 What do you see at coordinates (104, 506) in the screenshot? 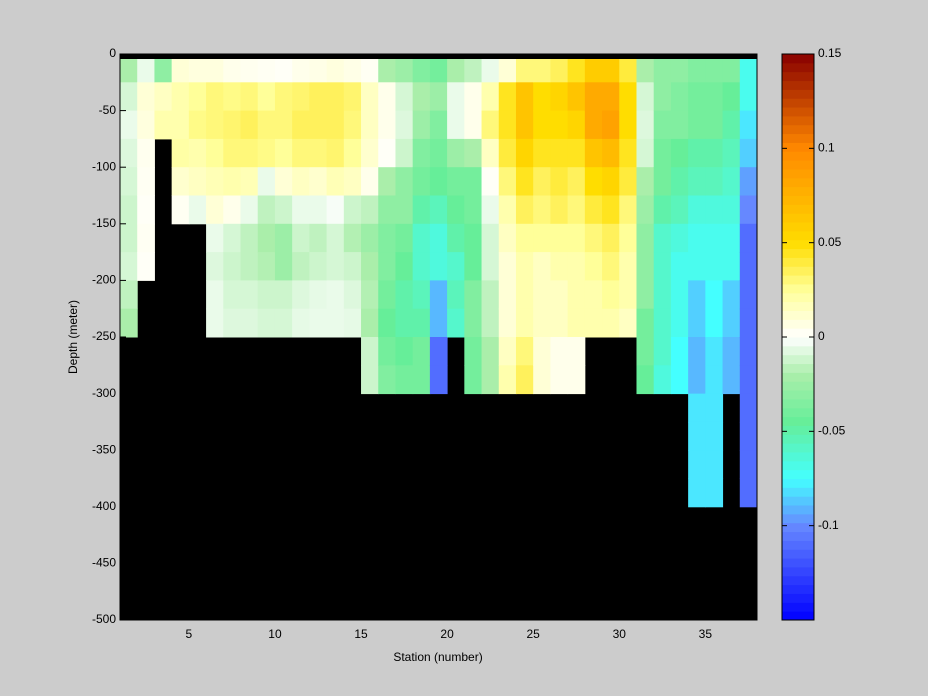
I see `y-tick-label: -400` at bounding box center [104, 506].